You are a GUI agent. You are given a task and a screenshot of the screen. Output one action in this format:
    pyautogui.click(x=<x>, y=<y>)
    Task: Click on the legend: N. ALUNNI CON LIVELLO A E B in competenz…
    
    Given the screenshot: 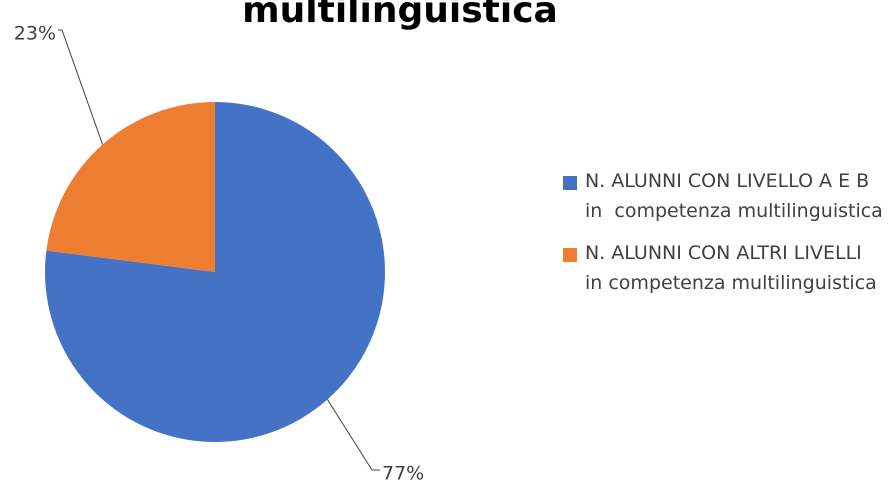 What is the action you would take?
    pyautogui.click(x=723, y=238)
    